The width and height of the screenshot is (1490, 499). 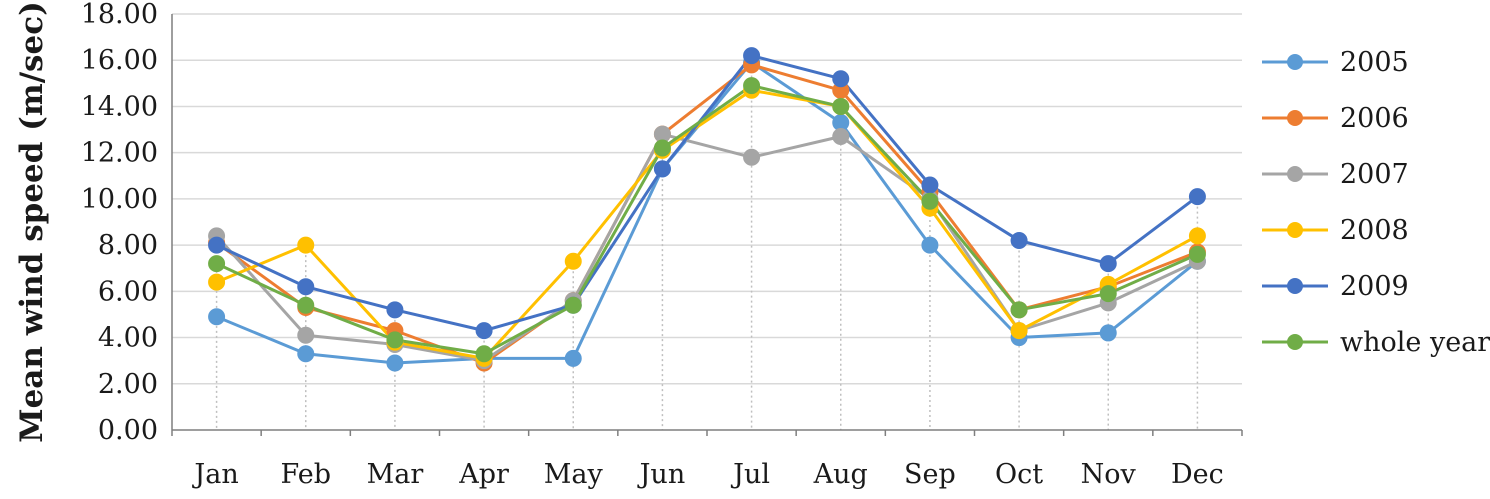 What do you see at coordinates (750, 474) in the screenshot?
I see `x-tick-label: Jul` at bounding box center [750, 474].